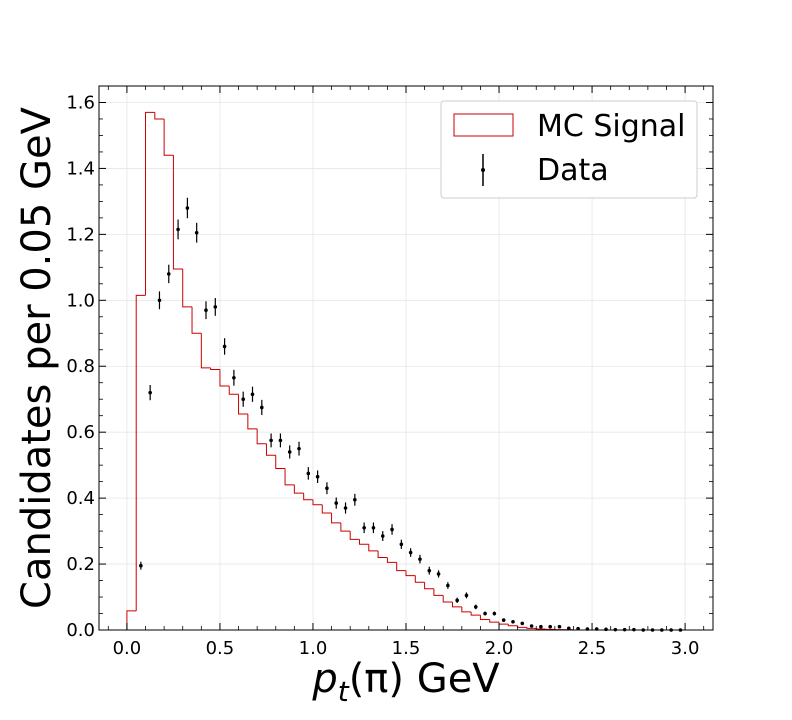 The image size is (792, 720). What do you see at coordinates (499, 648) in the screenshot?
I see `x-tick-label: 2.0` at bounding box center [499, 648].